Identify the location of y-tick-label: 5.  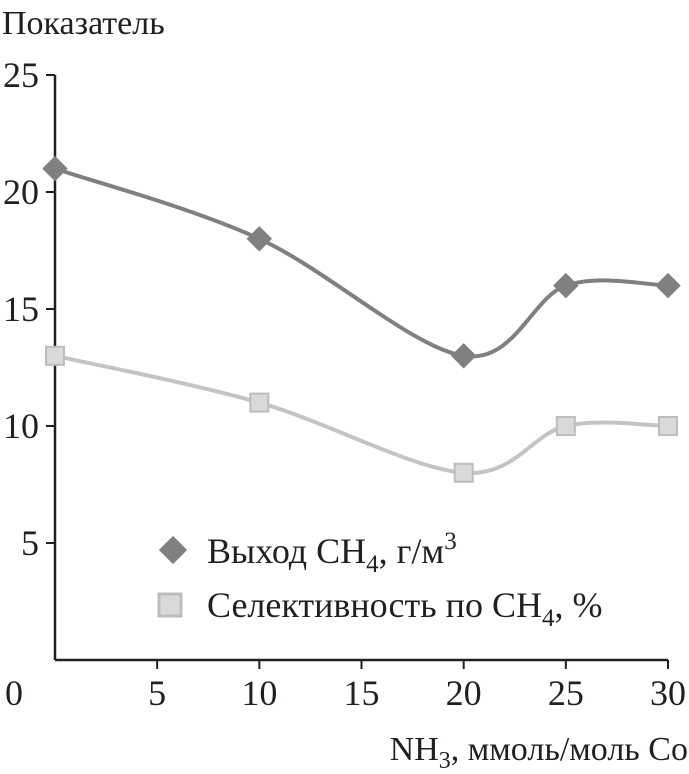
(30, 543).